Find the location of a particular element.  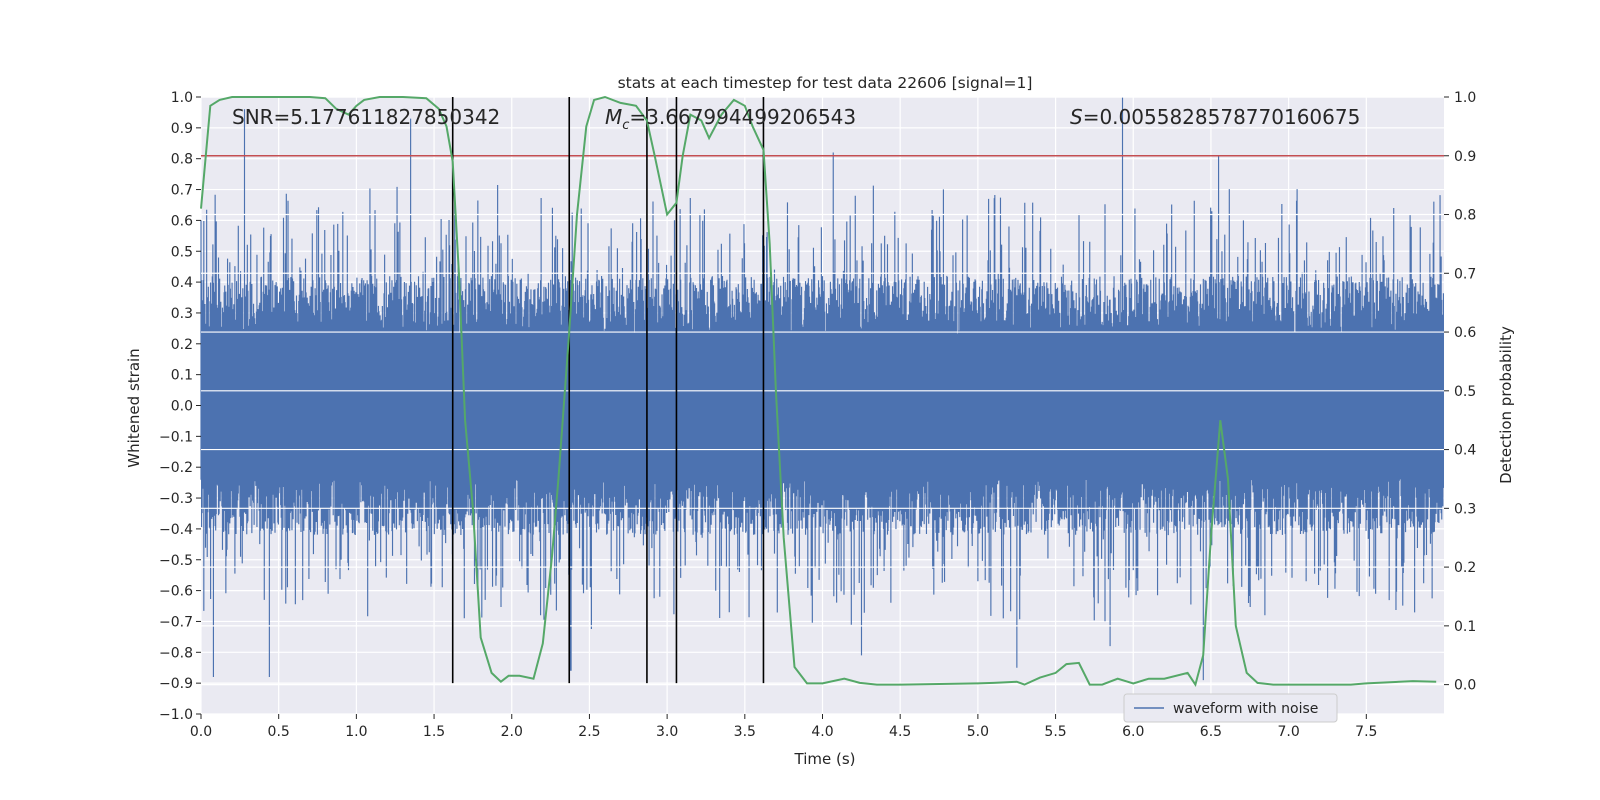

y-left-tick-label: −0.3 is located at coordinates (176, 499).